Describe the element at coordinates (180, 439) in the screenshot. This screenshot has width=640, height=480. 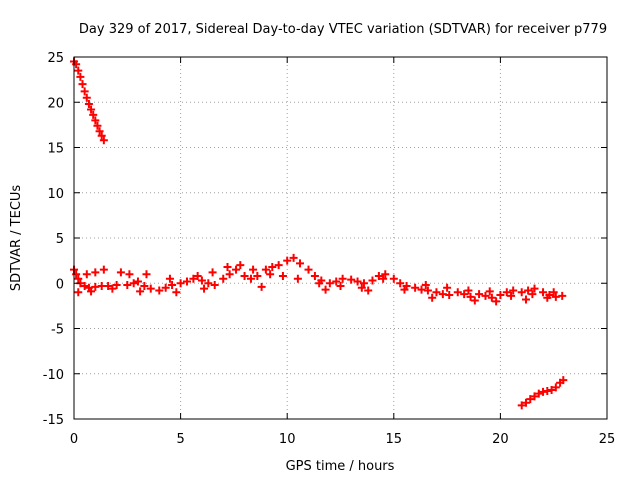
I see `x-tick-label: 5` at that location.